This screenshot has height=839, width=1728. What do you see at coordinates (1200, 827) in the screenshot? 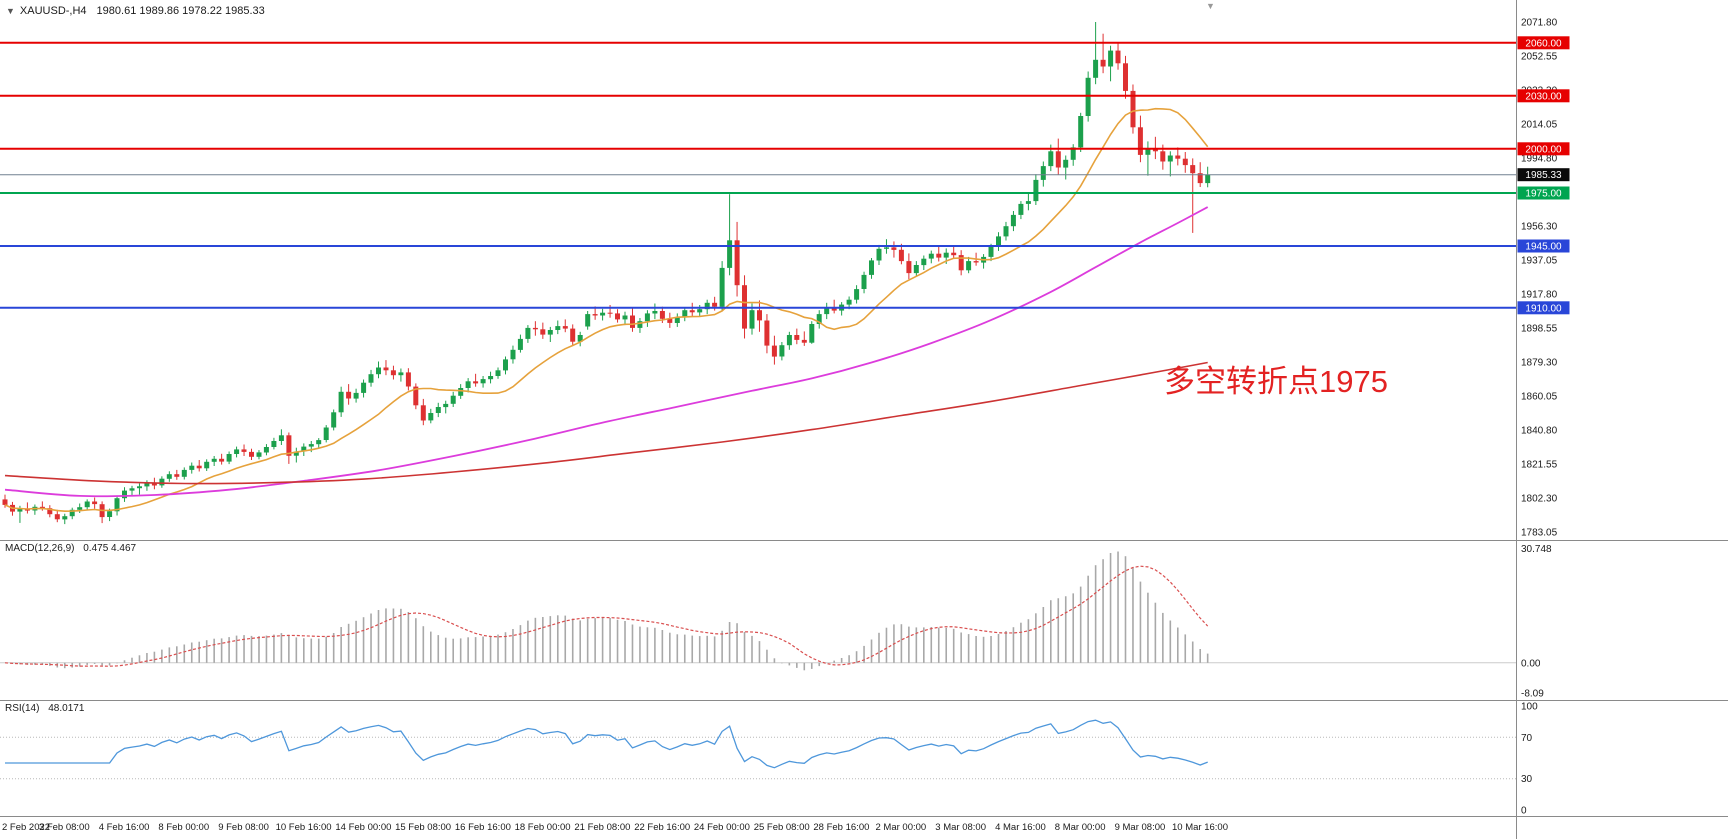
I see `time-label: 10 Mar 16:00` at bounding box center [1200, 827].